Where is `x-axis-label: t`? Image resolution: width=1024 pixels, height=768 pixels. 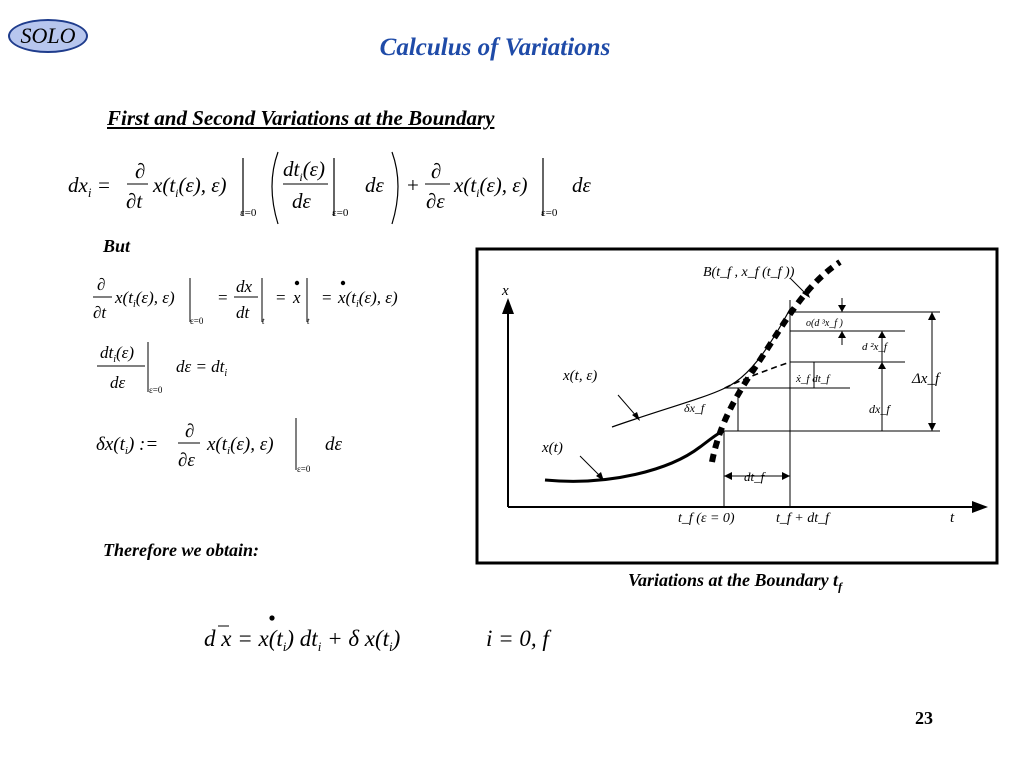 x-axis-label: t is located at coordinates (952, 518).